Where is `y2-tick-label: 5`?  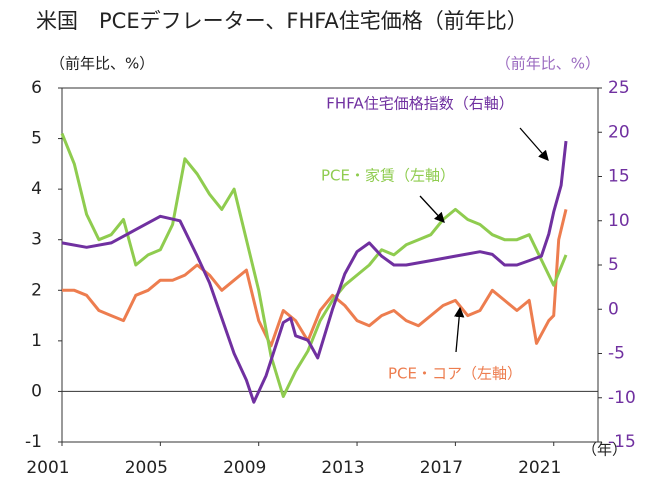
y2-tick-label: 5 is located at coordinates (613, 265).